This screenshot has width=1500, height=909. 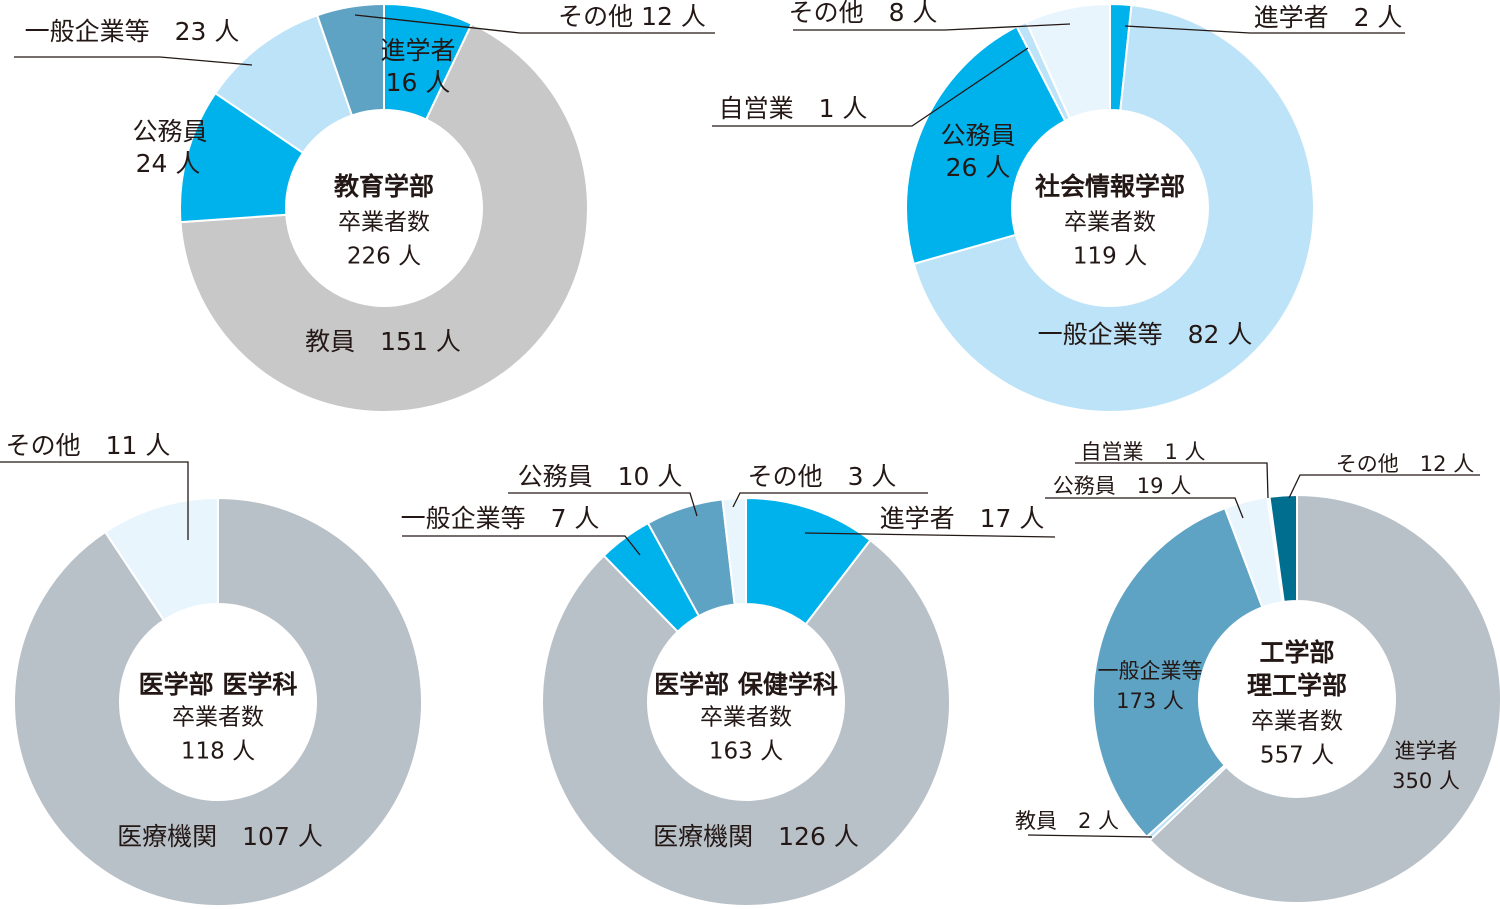 I want to click on slice-label-6: その他 12 人, so click(x=1405, y=464).